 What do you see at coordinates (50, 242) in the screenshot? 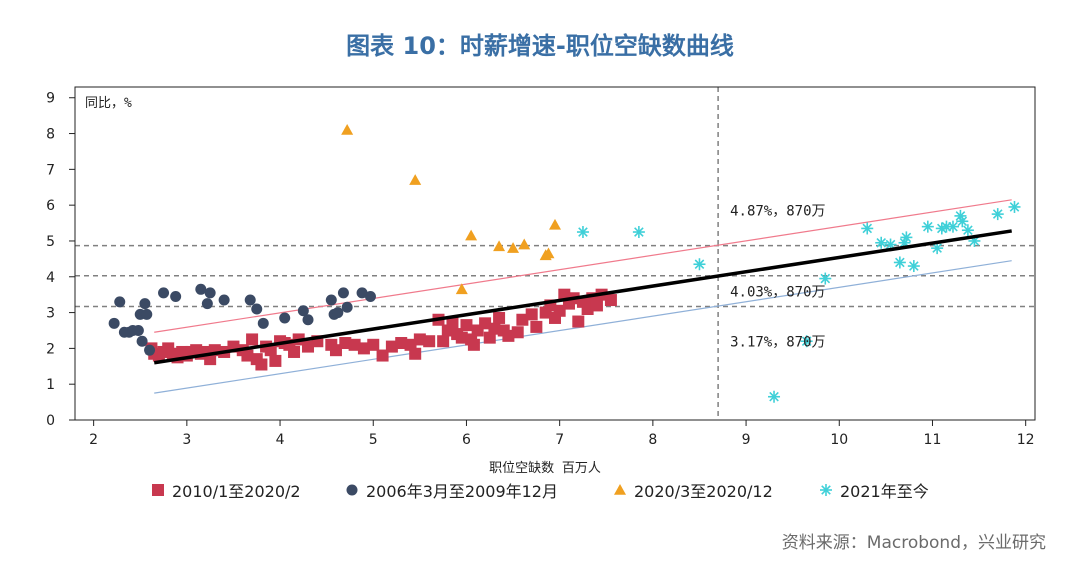
I see `y-tick-label-5: 5` at bounding box center [50, 242].